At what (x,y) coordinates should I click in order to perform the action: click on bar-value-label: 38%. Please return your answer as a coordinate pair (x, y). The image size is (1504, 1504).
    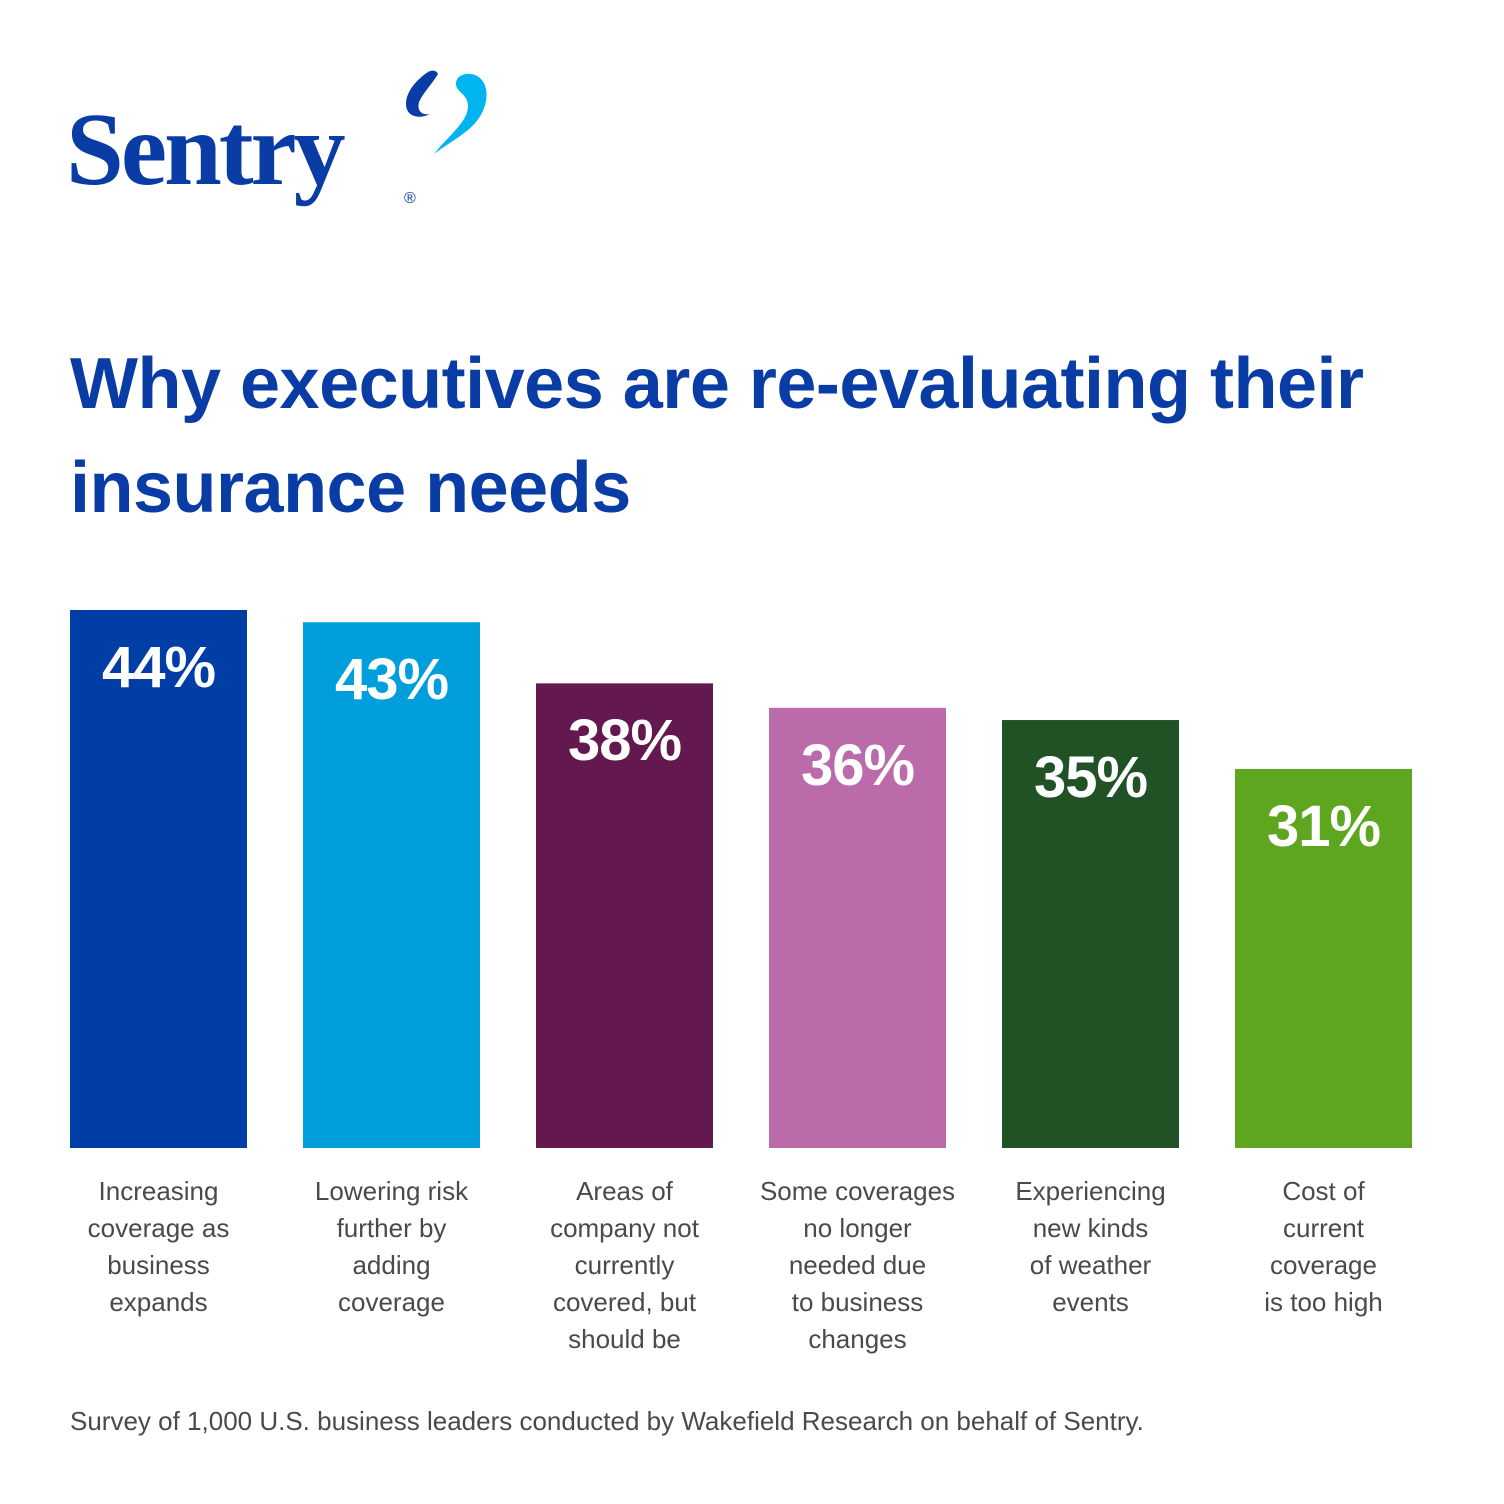
    Looking at the image, I should click on (624, 741).